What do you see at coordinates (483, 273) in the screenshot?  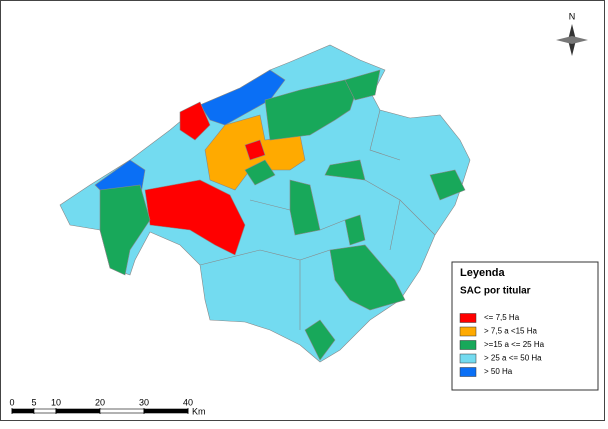 I see `legend-title: Leyenda` at bounding box center [483, 273].